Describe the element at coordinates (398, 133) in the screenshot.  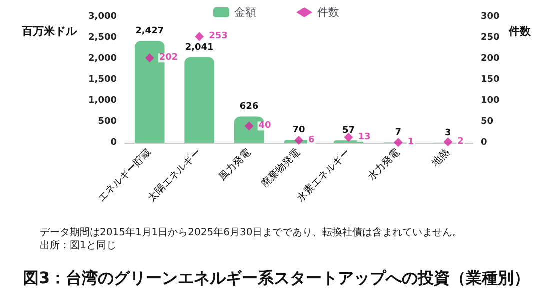
I see `data-label: 7` at that location.